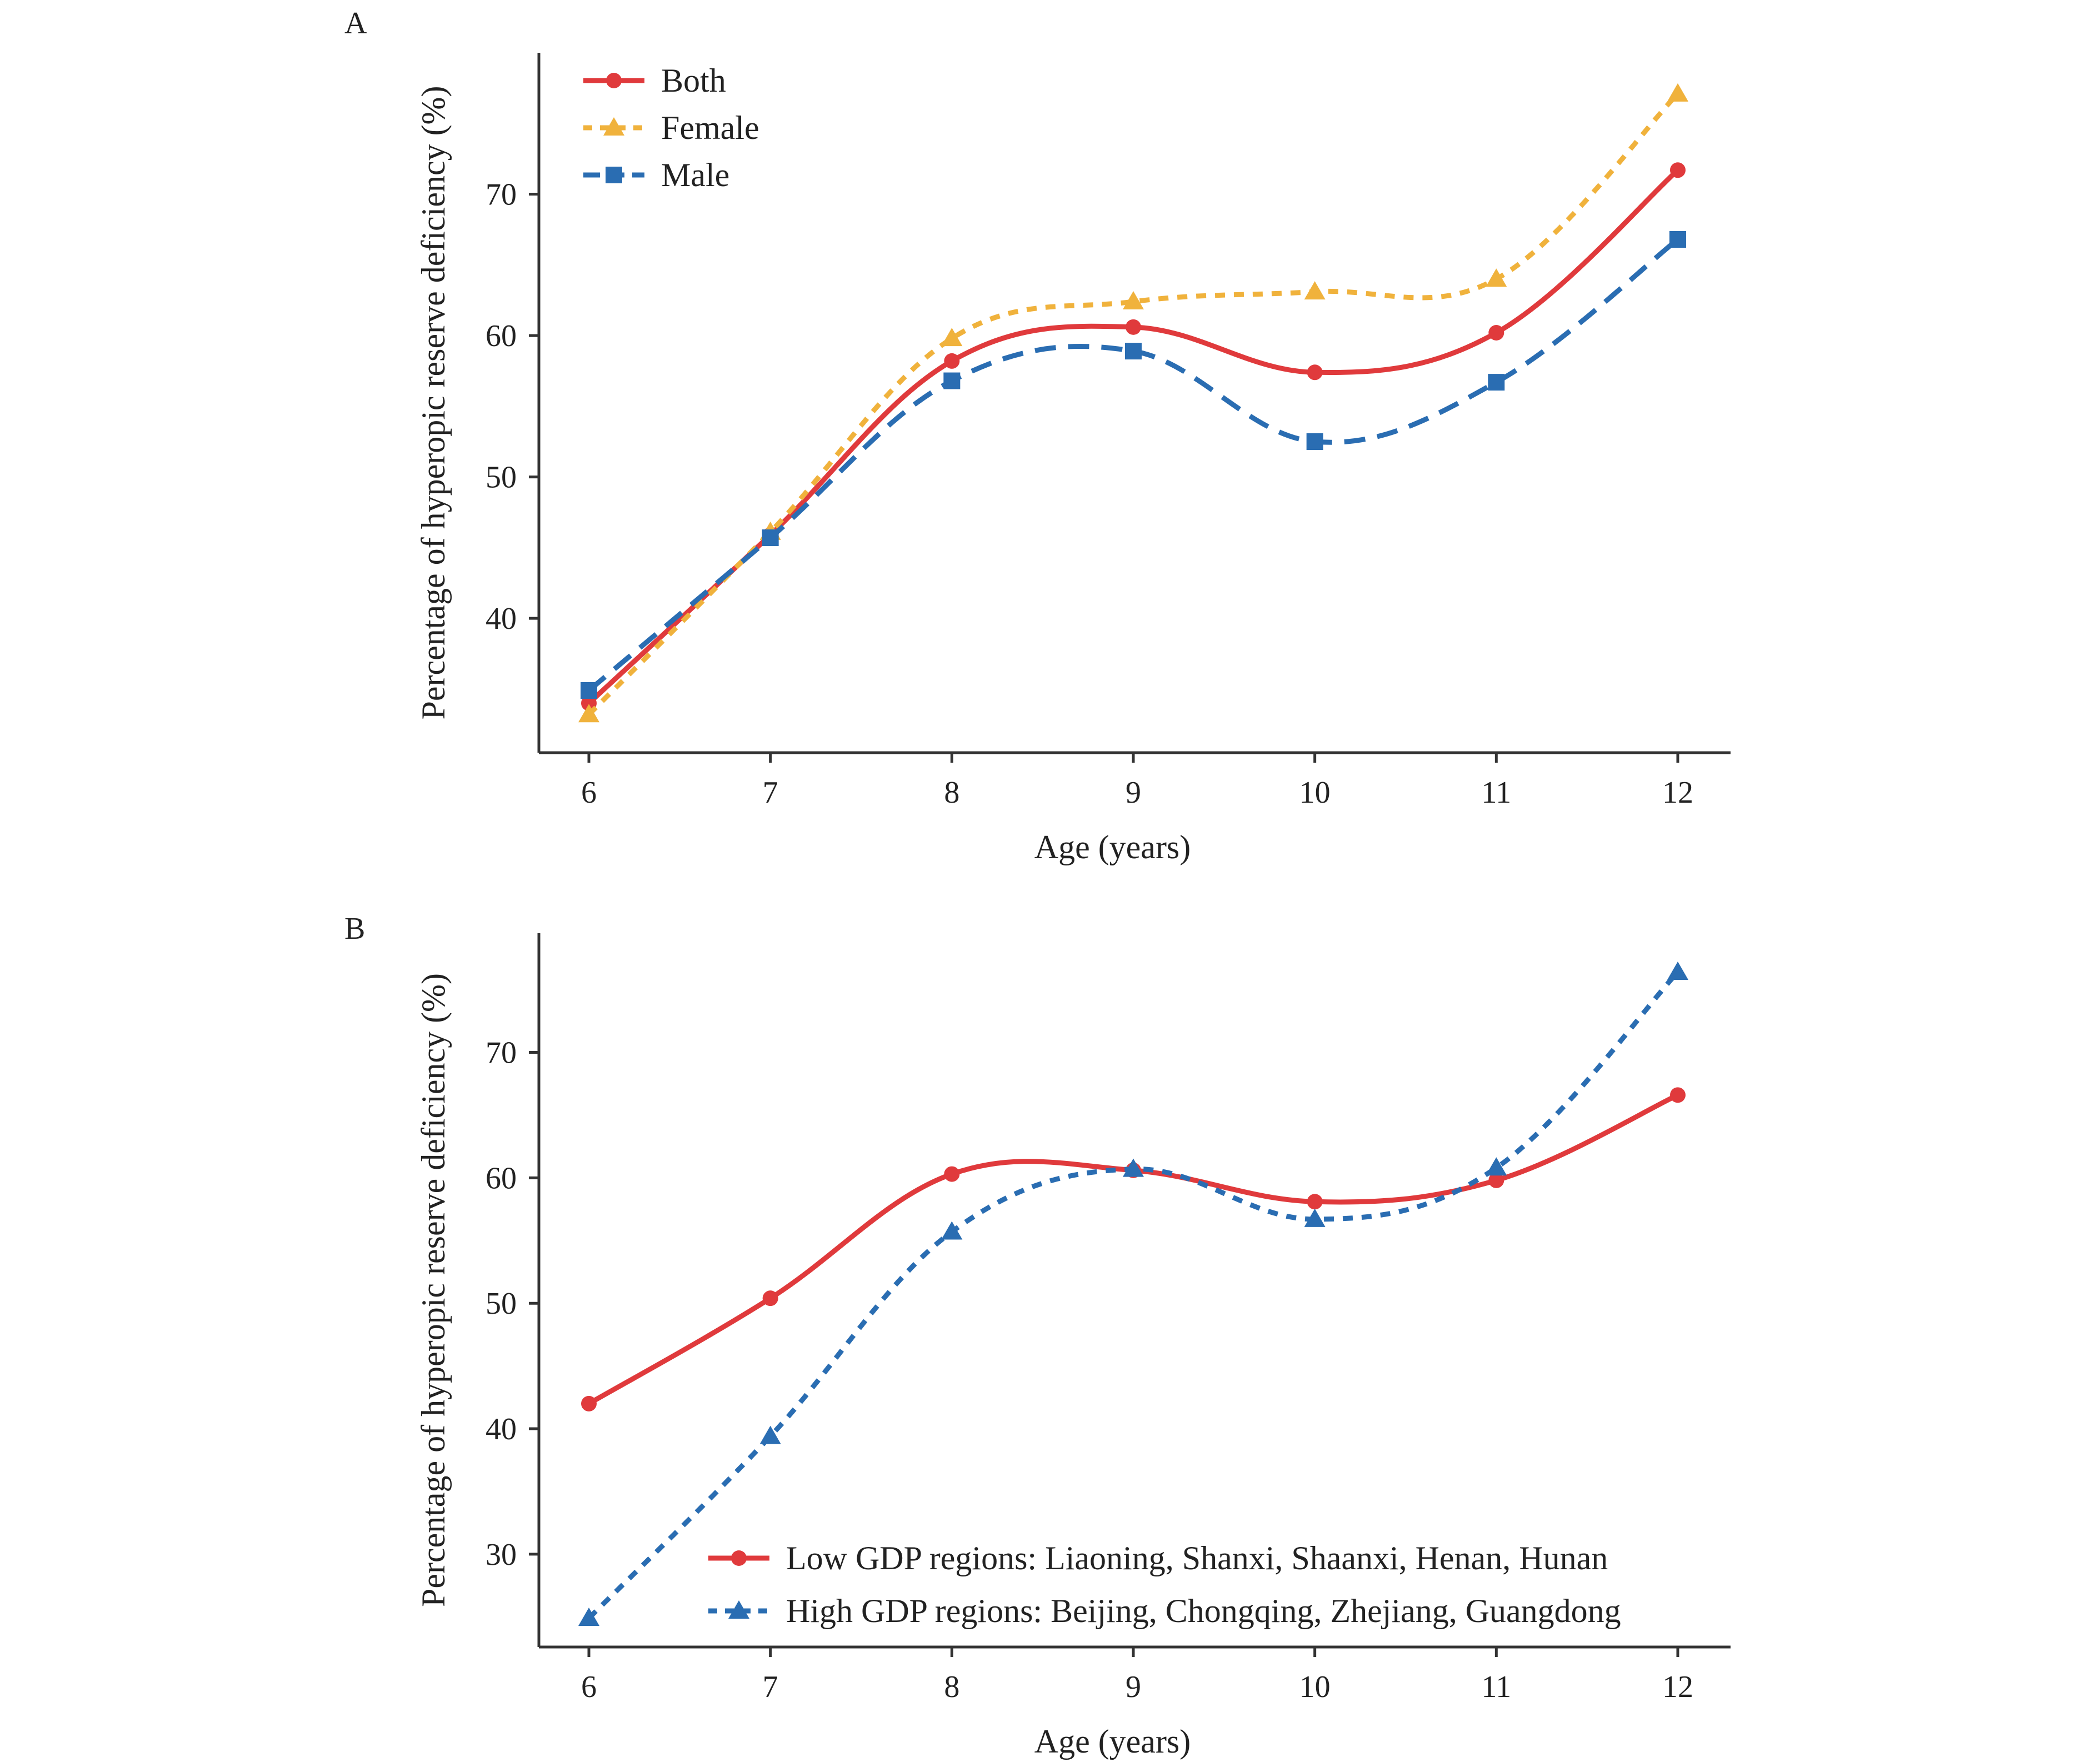  I want to click on y-tick-label: 30, so click(502, 1555).